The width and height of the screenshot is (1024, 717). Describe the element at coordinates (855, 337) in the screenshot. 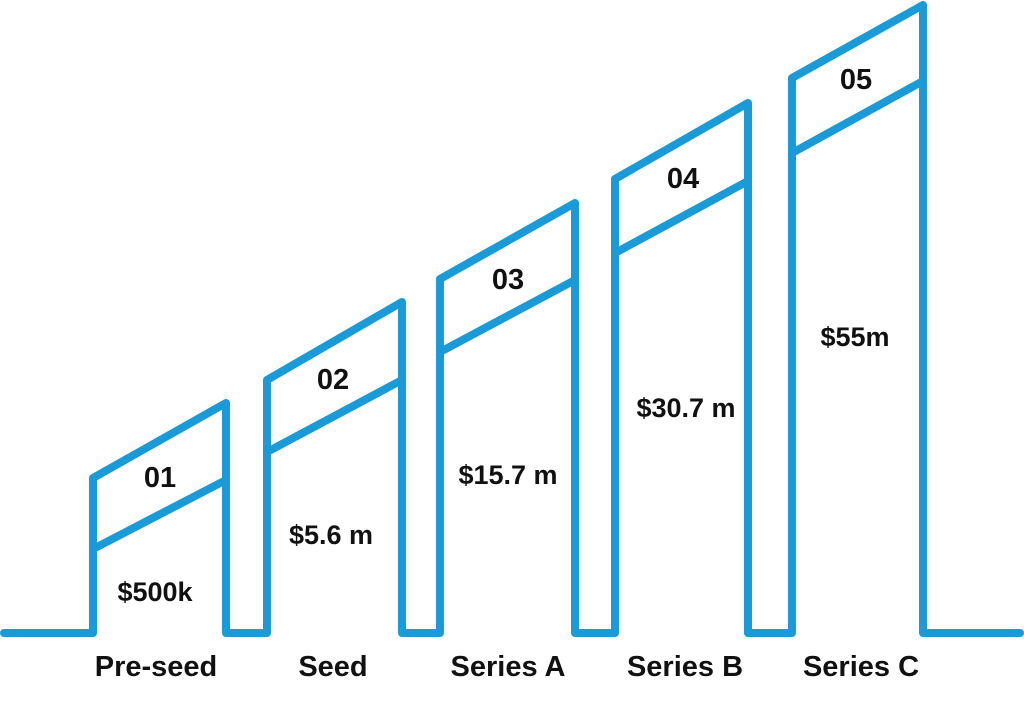

I see `stage-5-amount: $55m` at that location.